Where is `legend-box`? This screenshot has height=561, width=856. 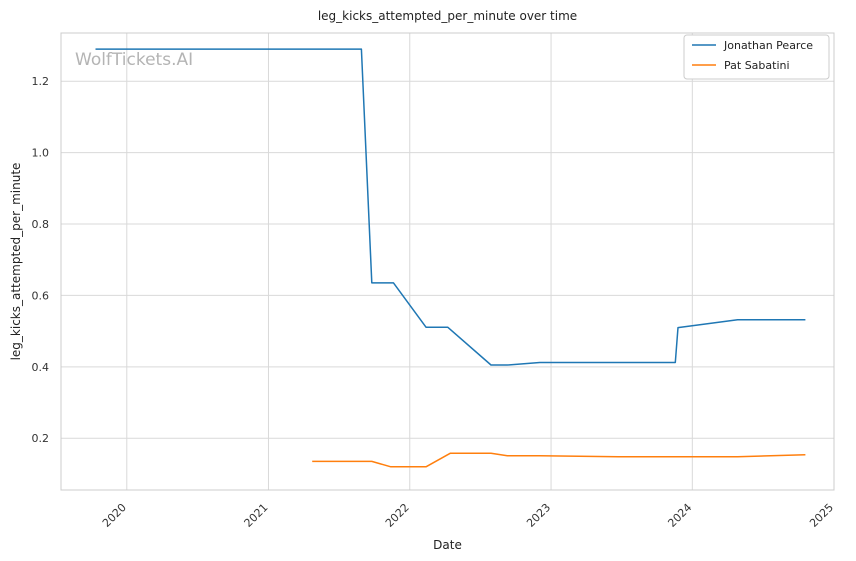
legend-box is located at coordinates (756, 57).